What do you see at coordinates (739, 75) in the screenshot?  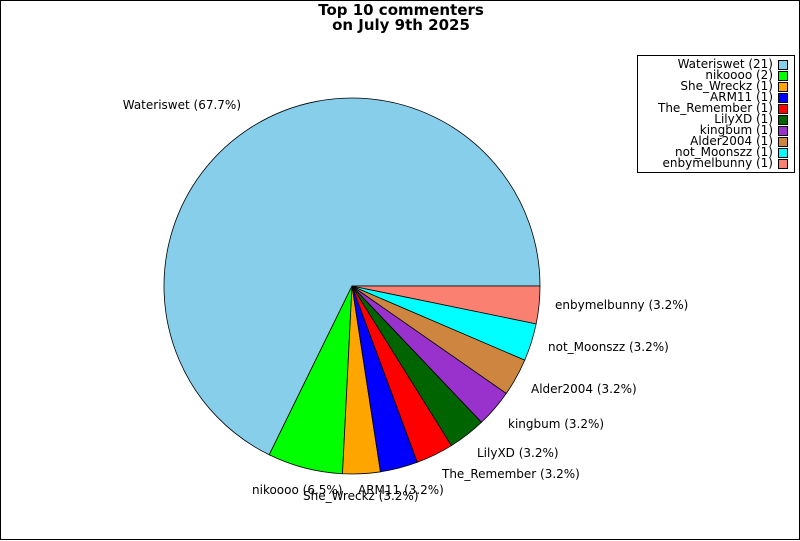 I see `legend-label: nikoooo (2)` at bounding box center [739, 75].